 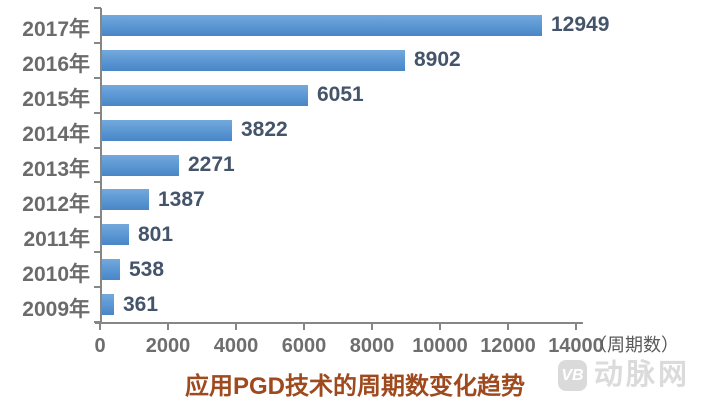 What do you see at coordinates (56, 239) in the screenshot?
I see `category-label: 2011年` at bounding box center [56, 239].